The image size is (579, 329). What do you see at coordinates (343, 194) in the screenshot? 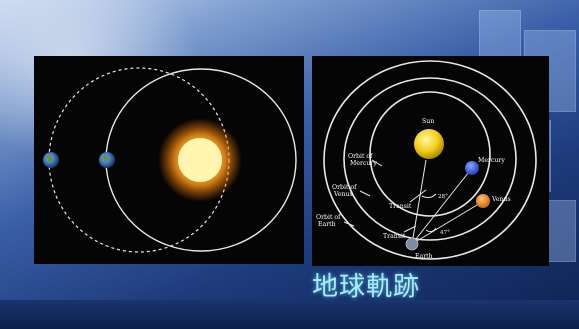
I see `label-orbit-venus-2: Venus` at bounding box center [343, 194].